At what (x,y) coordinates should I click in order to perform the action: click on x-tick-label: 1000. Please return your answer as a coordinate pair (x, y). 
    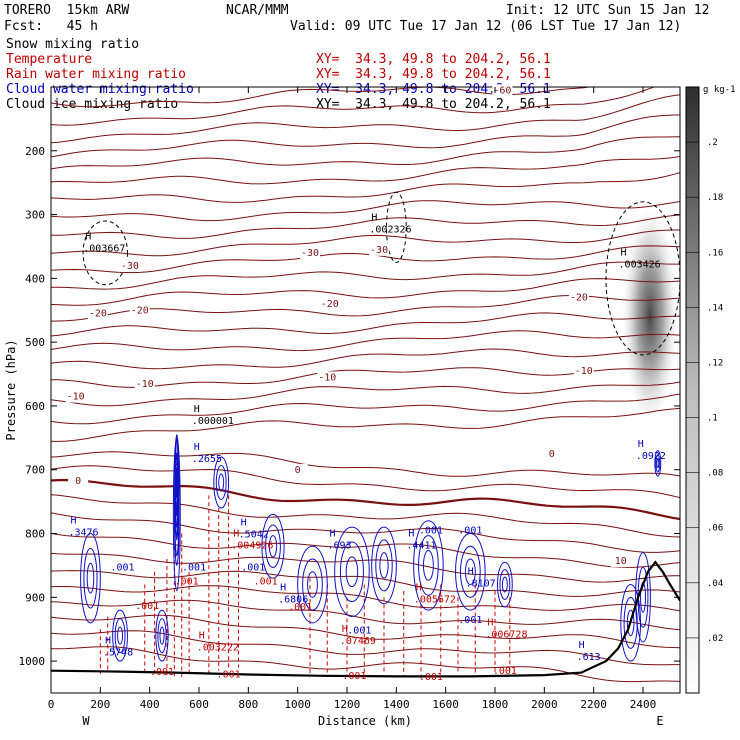
    Looking at the image, I should click on (297, 704).